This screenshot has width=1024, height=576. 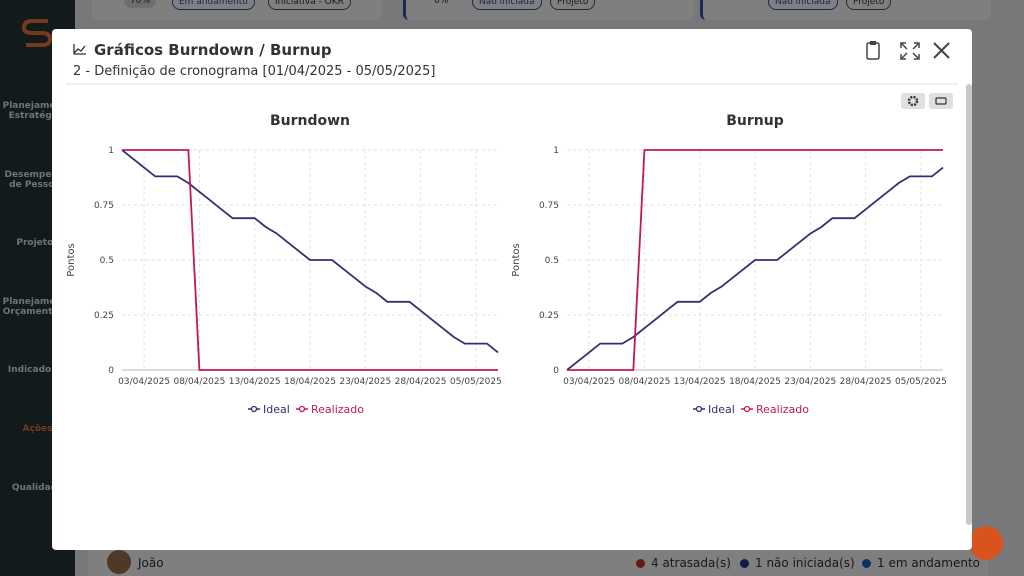 What do you see at coordinates (873, 50) in the screenshot?
I see `clipboard-button` at bounding box center [873, 50].